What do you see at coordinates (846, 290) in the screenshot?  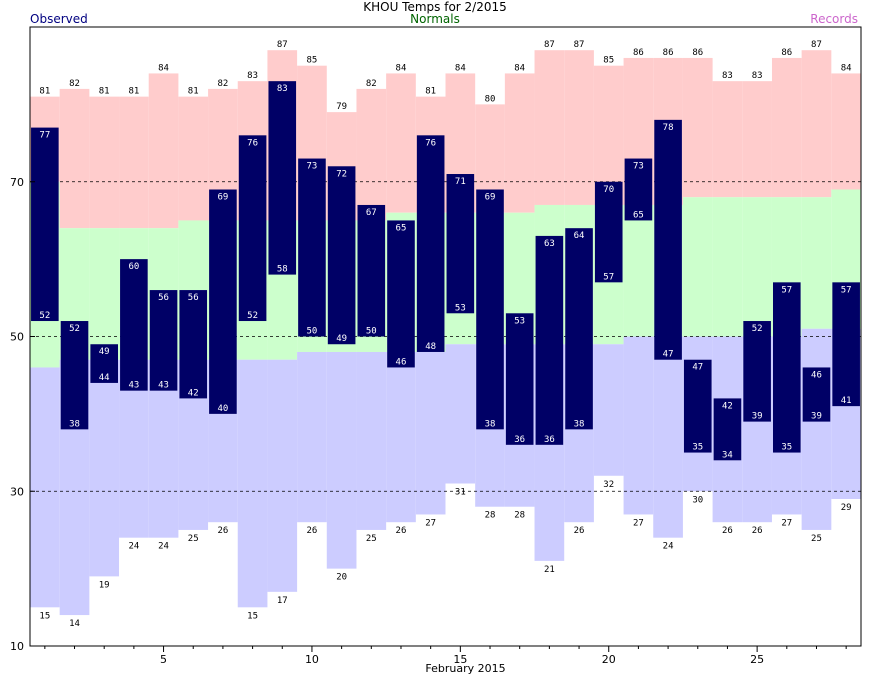 I see `observed-high-label: 57` at bounding box center [846, 290].